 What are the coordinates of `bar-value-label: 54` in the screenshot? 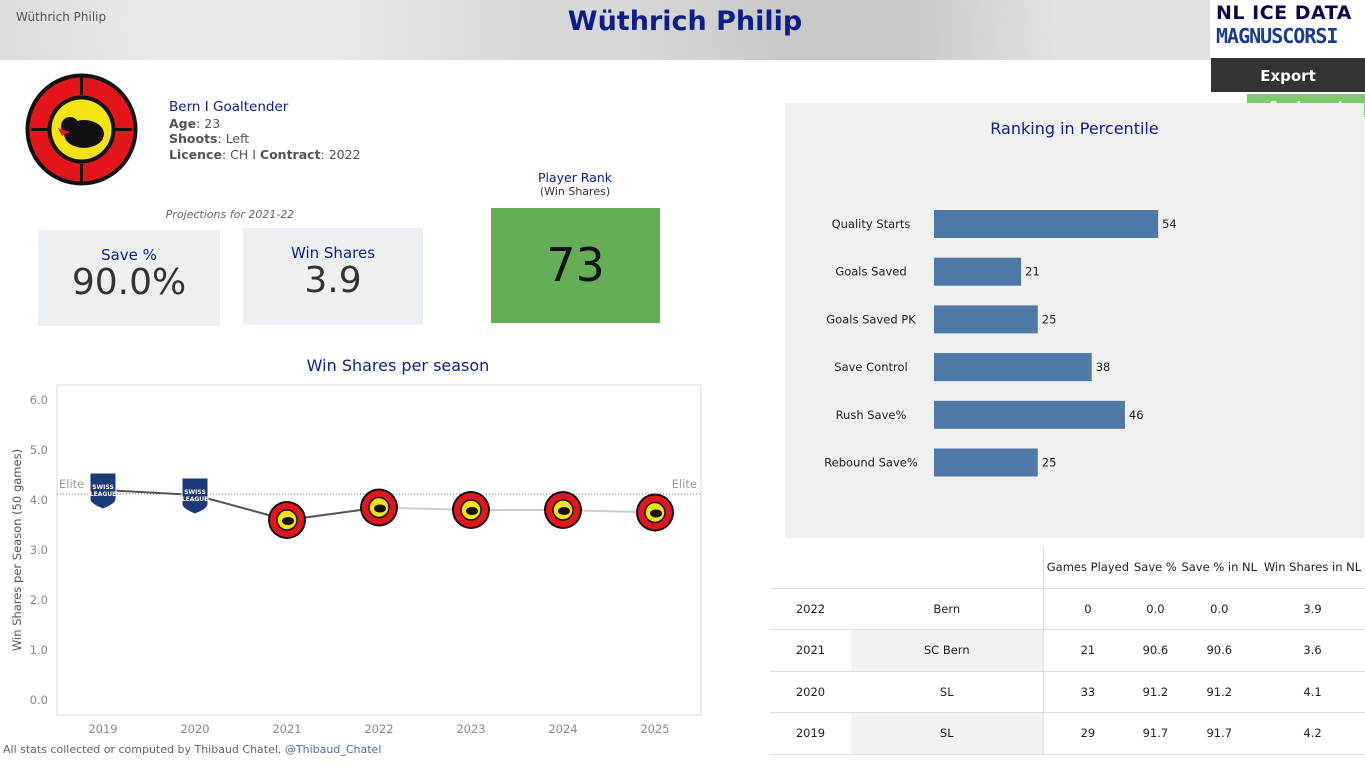 It's located at (1169, 224).